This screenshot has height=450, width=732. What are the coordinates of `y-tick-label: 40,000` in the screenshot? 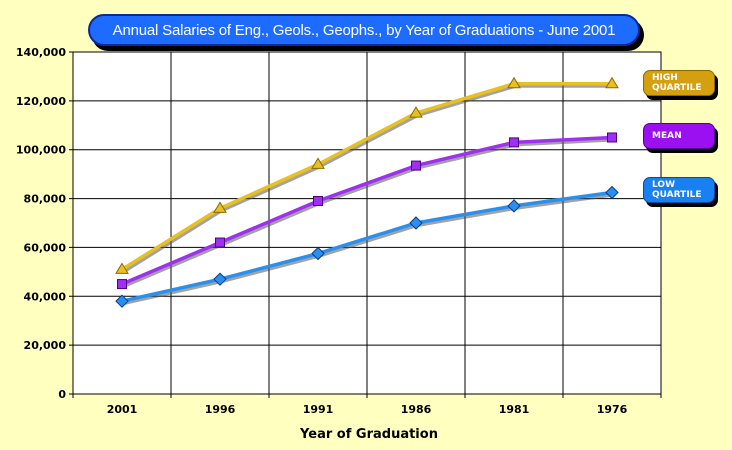 It's located at (45, 296).